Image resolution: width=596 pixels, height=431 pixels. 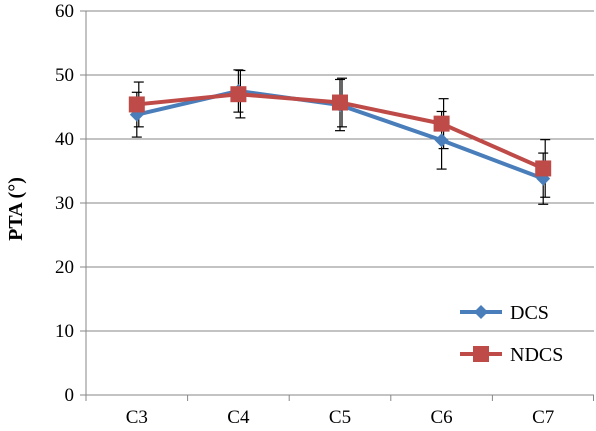 I want to click on x-tick-labels: C3 C4 C5 C6 C7, so click(x=340, y=417).